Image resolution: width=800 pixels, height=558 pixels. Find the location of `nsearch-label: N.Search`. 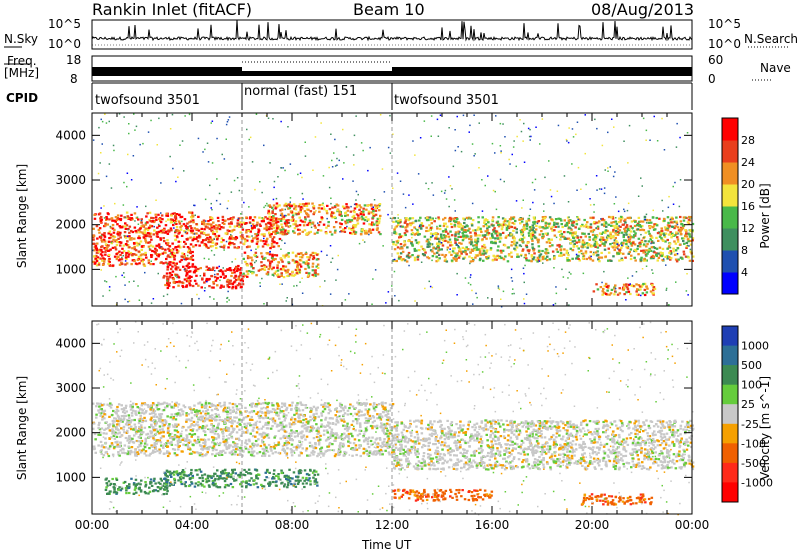

nsearch-label: N.Search is located at coordinates (771, 39).